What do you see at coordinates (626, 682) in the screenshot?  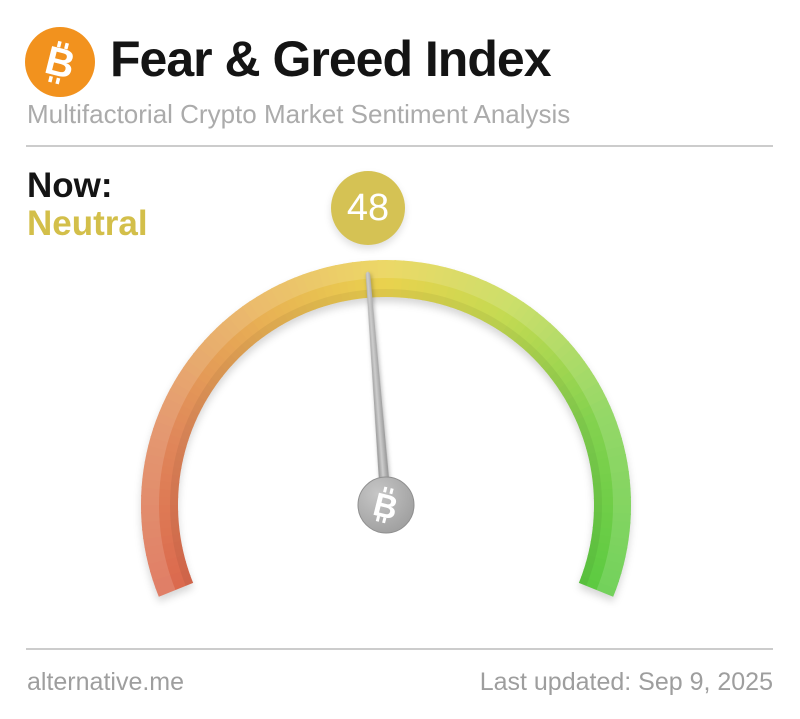 I see `last-updated-text: Last updated: Sep 9, 2025` at bounding box center [626, 682].